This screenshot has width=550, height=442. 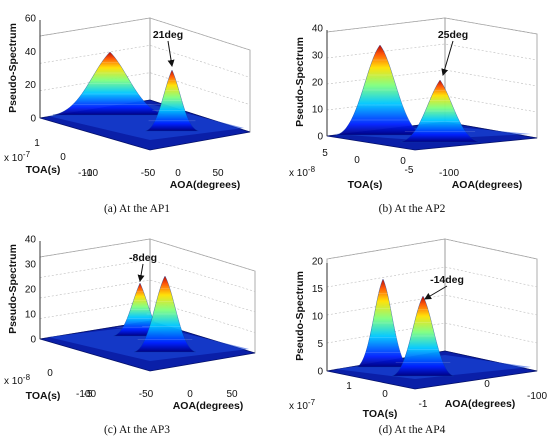 I want to click on subfigure-caption: (a) At the AP1, so click(x=137, y=209).